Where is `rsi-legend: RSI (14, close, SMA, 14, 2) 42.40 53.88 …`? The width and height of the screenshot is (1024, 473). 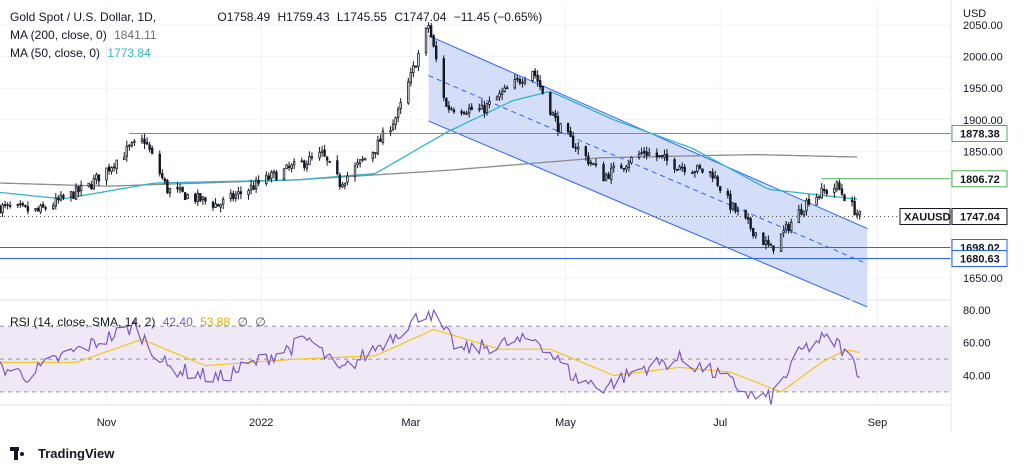 rsi-legend: RSI (14, close, SMA, 14, 2) 42.40 53.88 … is located at coordinates (138, 322).